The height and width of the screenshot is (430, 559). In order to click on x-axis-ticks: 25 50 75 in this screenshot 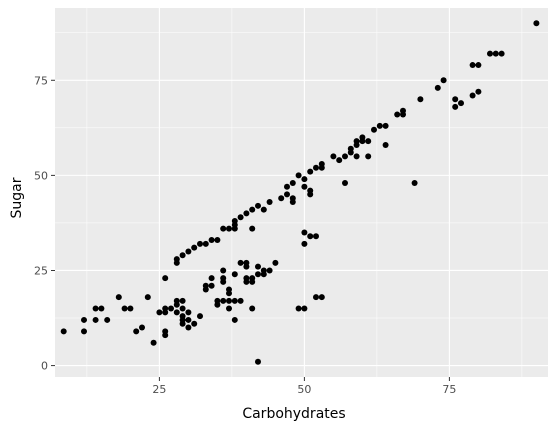, I will do `click(304, 386)`.